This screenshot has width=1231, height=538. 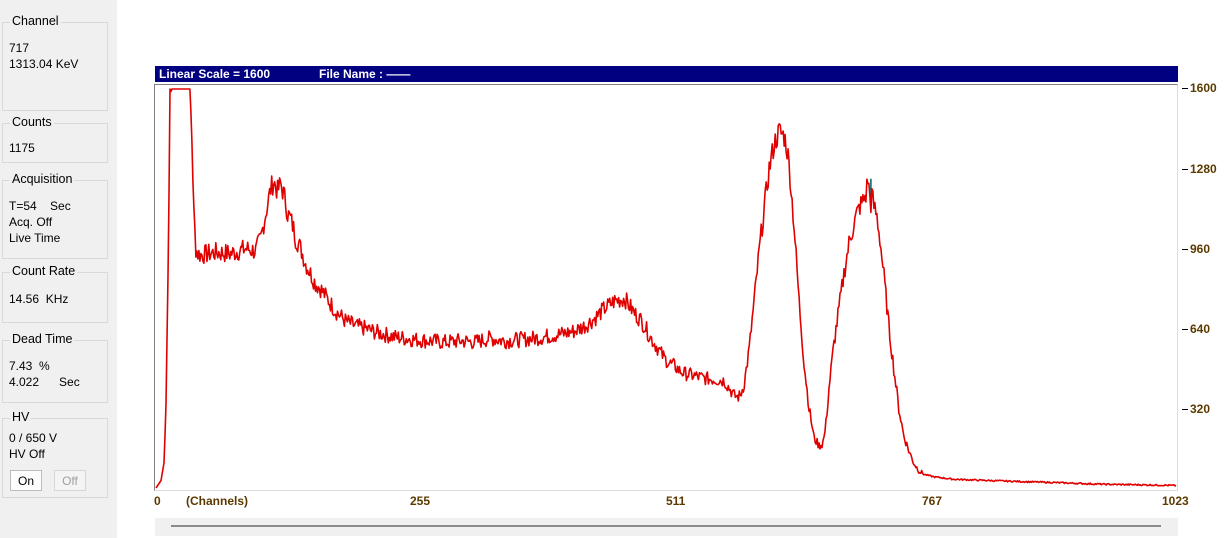 I want to click on hv-group: HV 0 / 650 V HV Off, so click(x=55, y=454).